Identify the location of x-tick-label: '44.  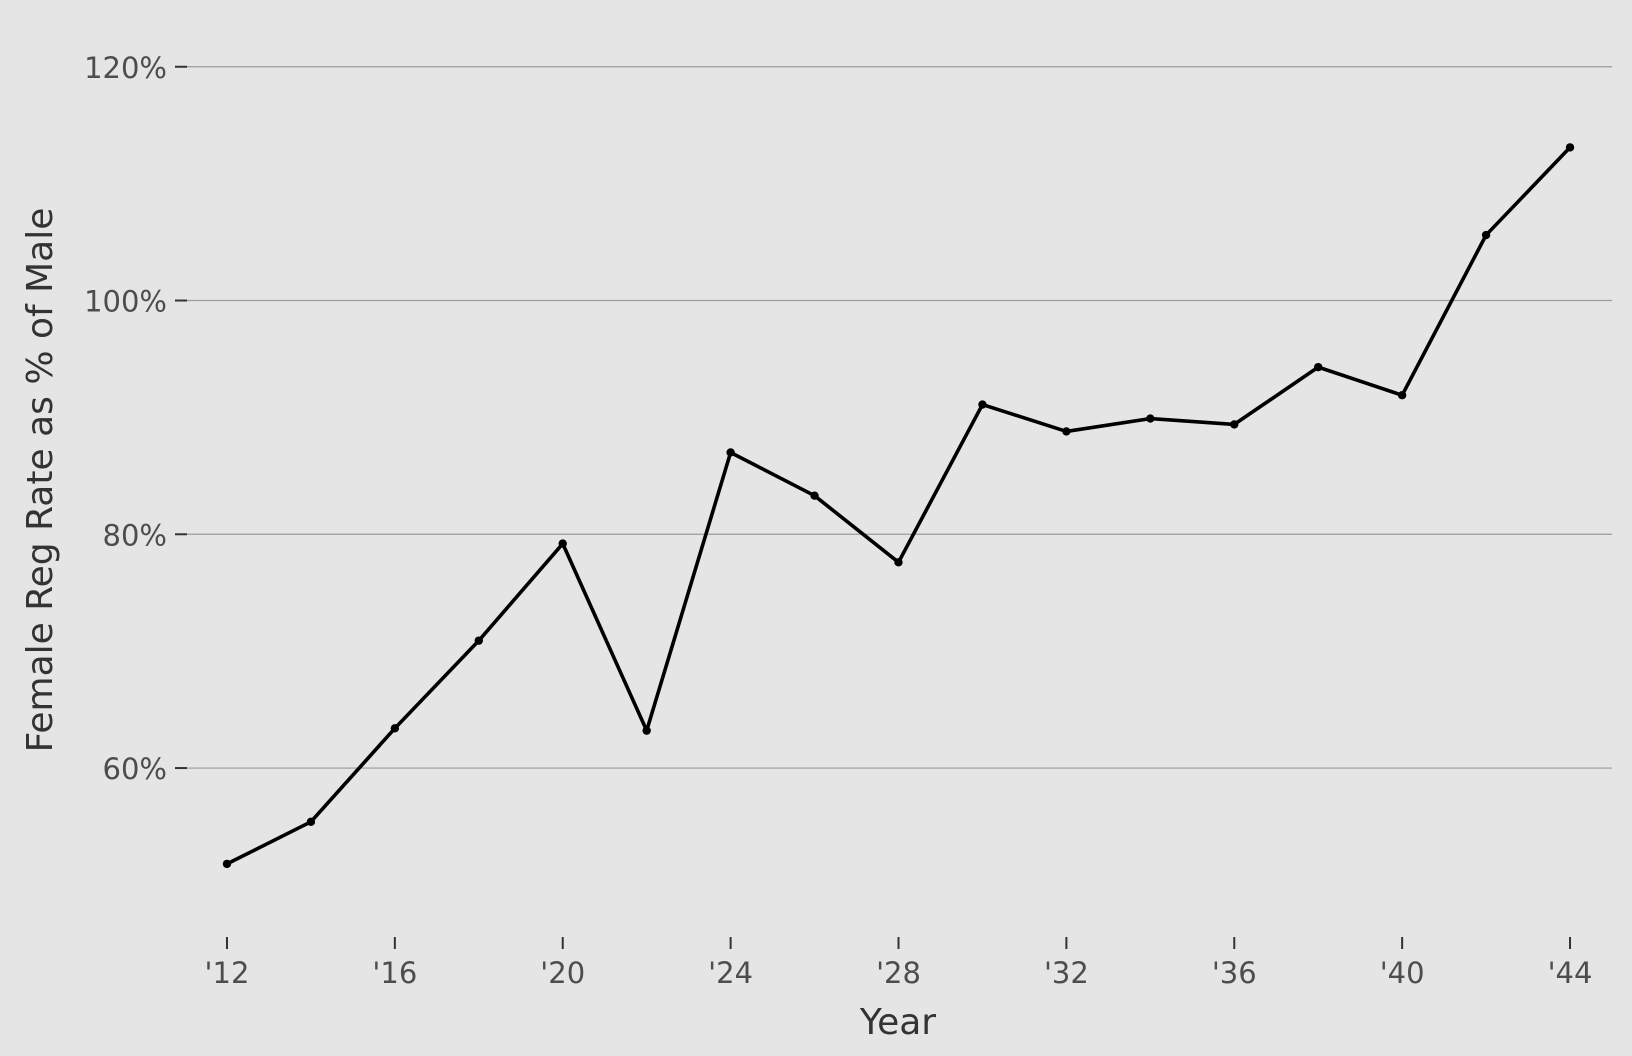
(1570, 973).